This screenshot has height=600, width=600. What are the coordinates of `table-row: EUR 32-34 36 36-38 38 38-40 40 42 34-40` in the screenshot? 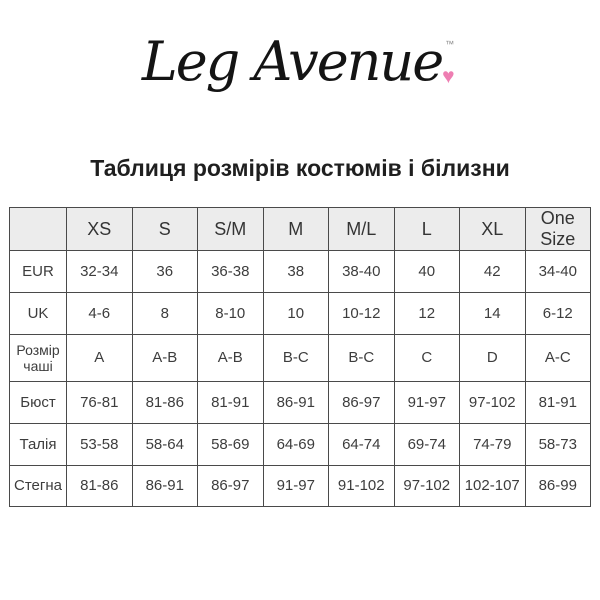 It's located at (300, 271).